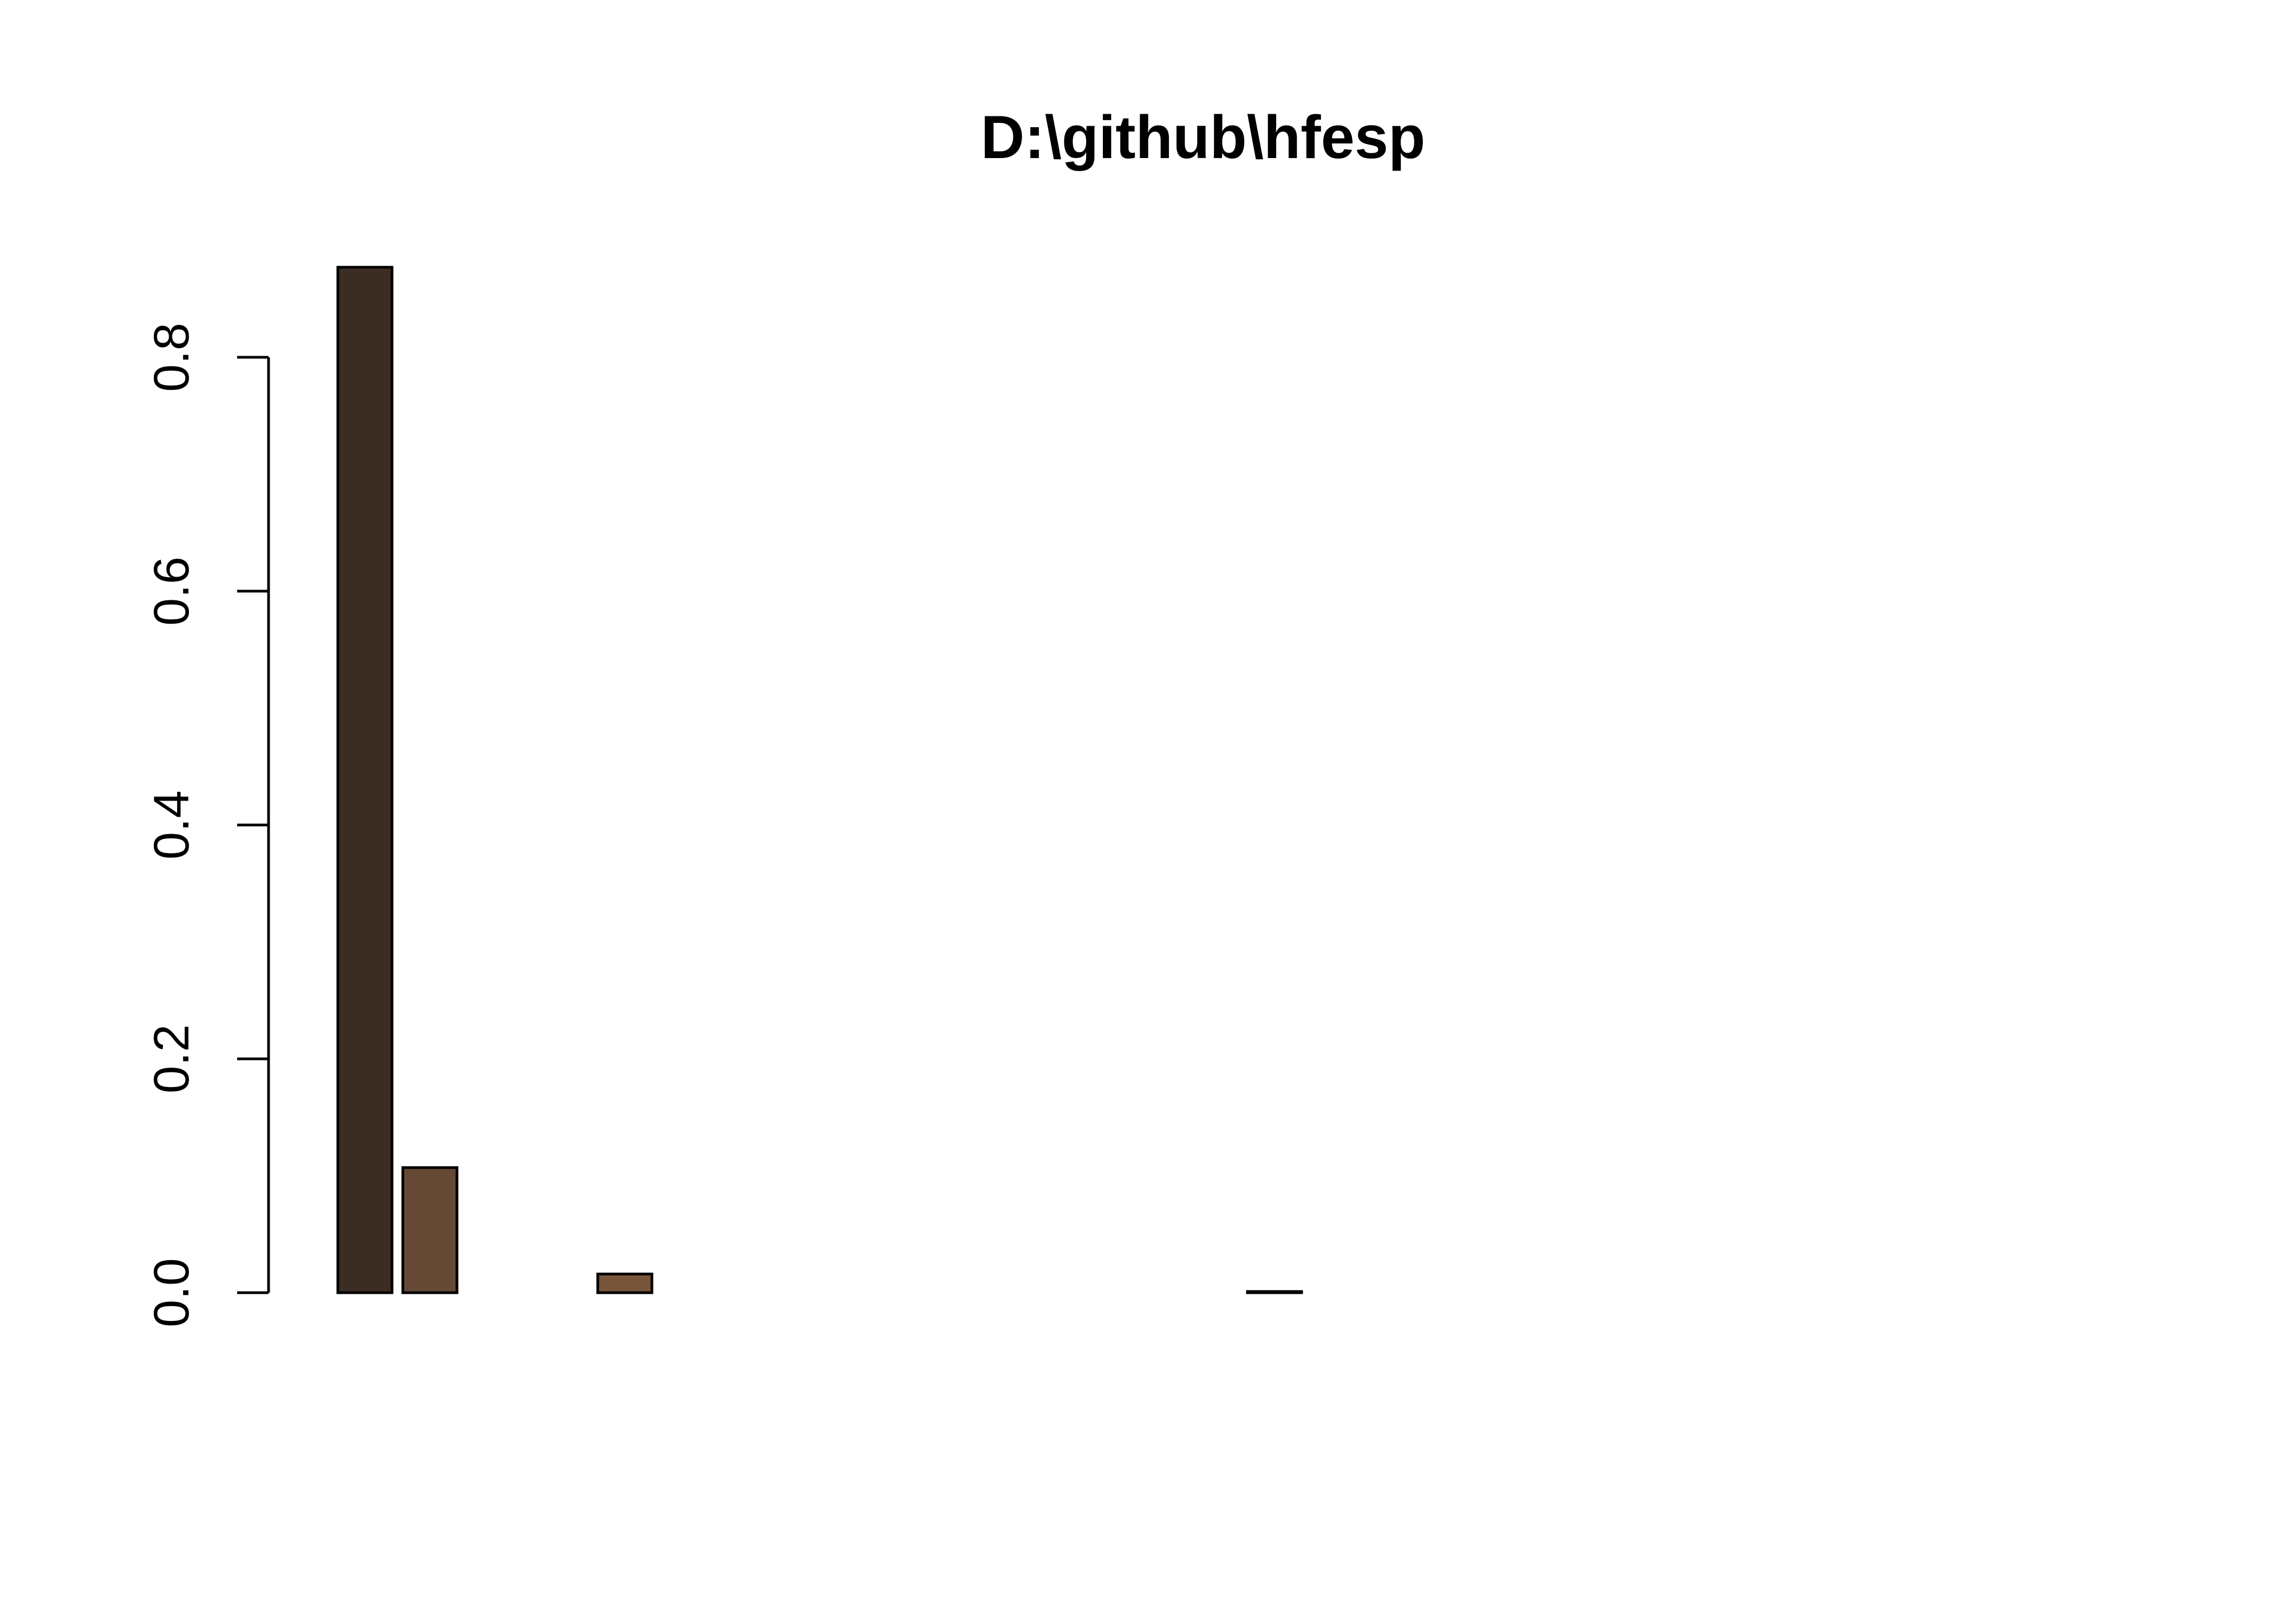 The width and height of the screenshot is (2274, 1624). What do you see at coordinates (172, 358) in the screenshot?
I see `y-tick-label: 0.8` at bounding box center [172, 358].